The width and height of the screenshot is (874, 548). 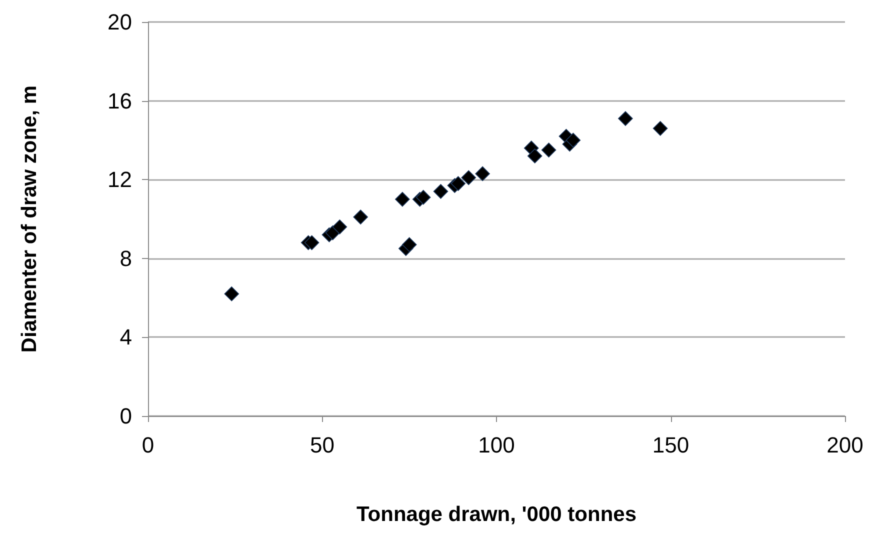 What do you see at coordinates (120, 101) in the screenshot?
I see `y-tick-label: 16` at bounding box center [120, 101].